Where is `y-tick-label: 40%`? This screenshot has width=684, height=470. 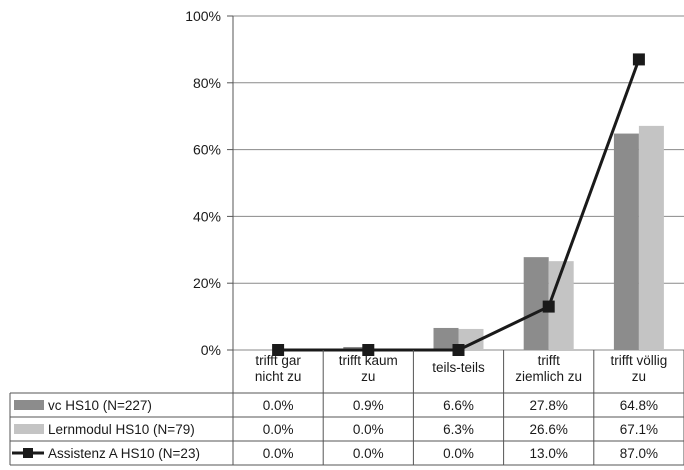 y-tick-label: 40% is located at coordinates (207, 216).